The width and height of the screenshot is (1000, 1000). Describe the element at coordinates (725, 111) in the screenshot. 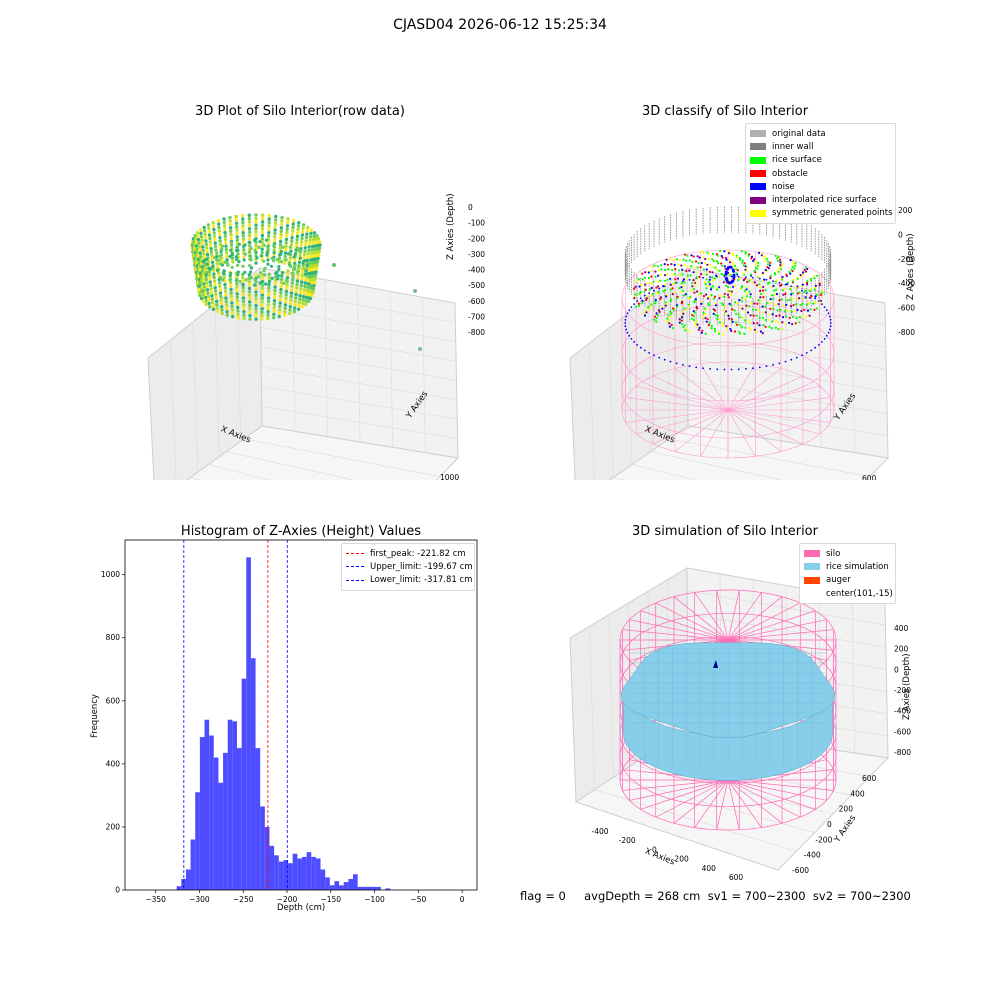

I see `plot2-title: 3D classify of Silo Interior` at that location.